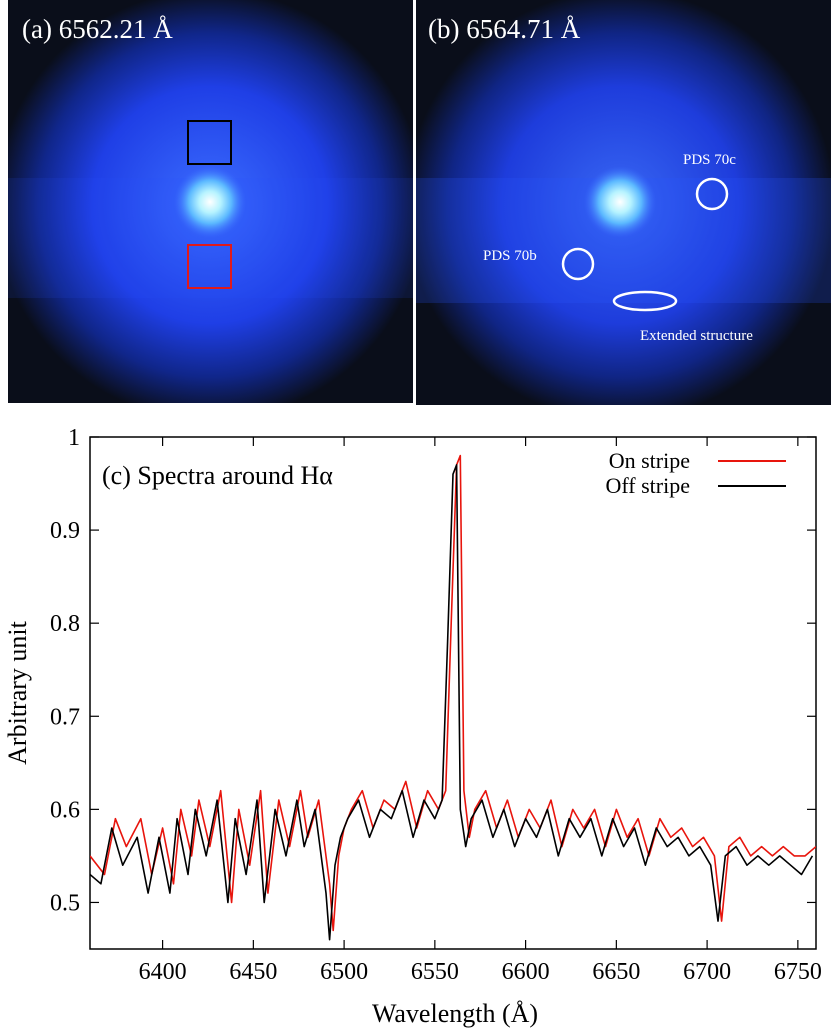  What do you see at coordinates (217, 475) in the screenshot?
I see `chart-title: (c) Spectra around Hα` at bounding box center [217, 475].